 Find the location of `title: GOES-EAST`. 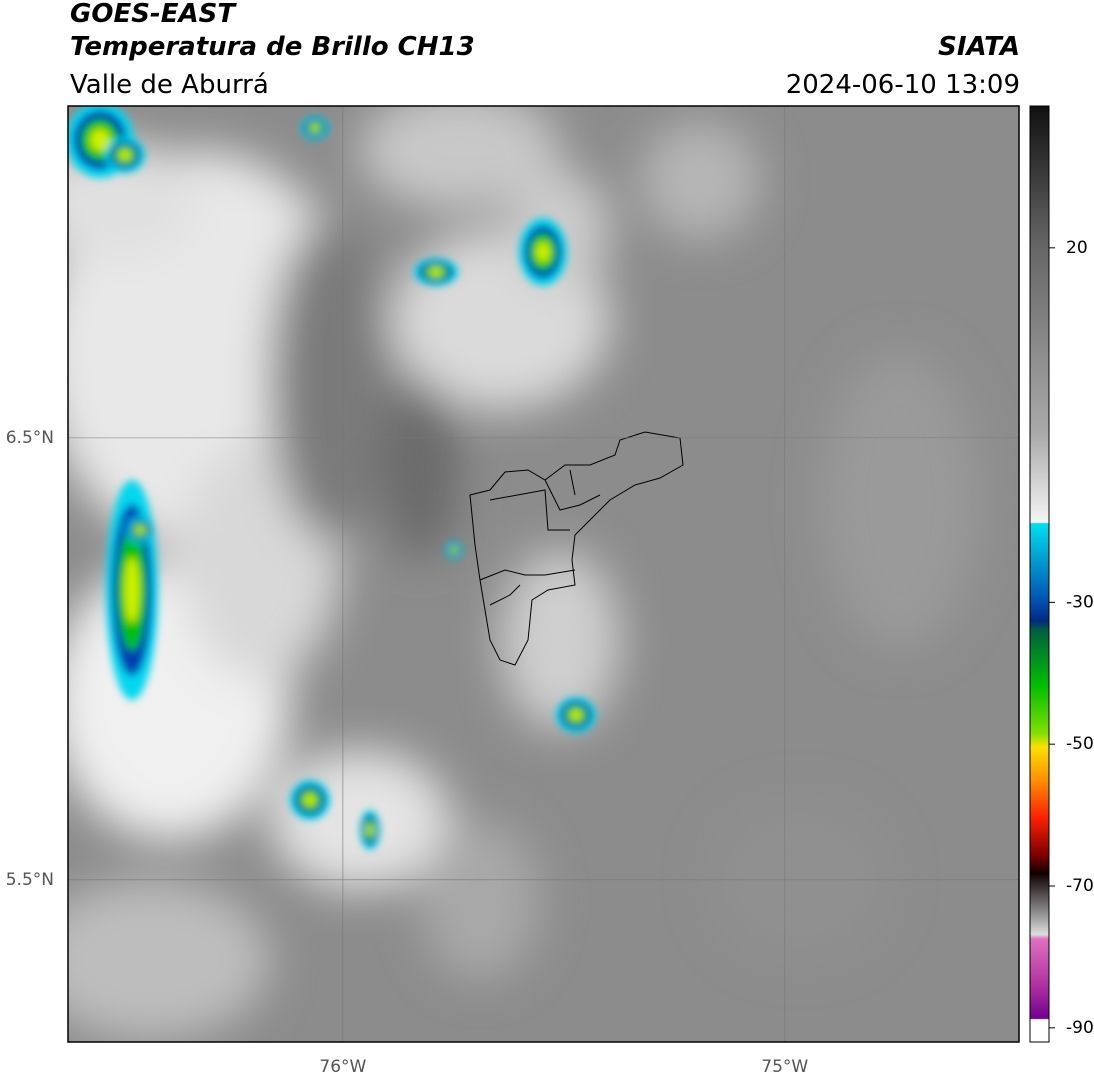

title: GOES-EAST is located at coordinates (153, 14).